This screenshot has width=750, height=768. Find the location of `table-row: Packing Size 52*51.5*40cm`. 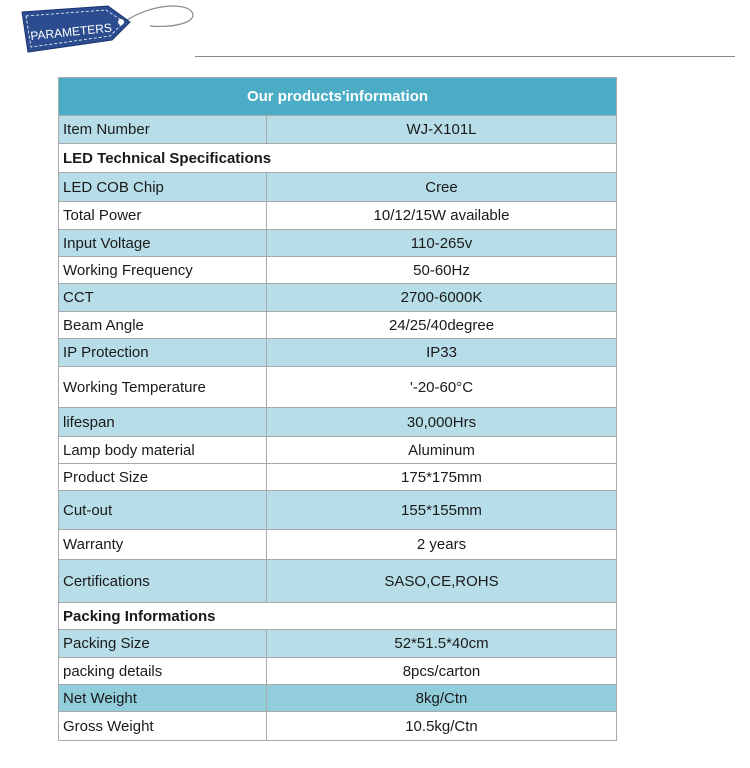

table-row: Packing Size 52*51.5*40cm is located at coordinates (337, 643).